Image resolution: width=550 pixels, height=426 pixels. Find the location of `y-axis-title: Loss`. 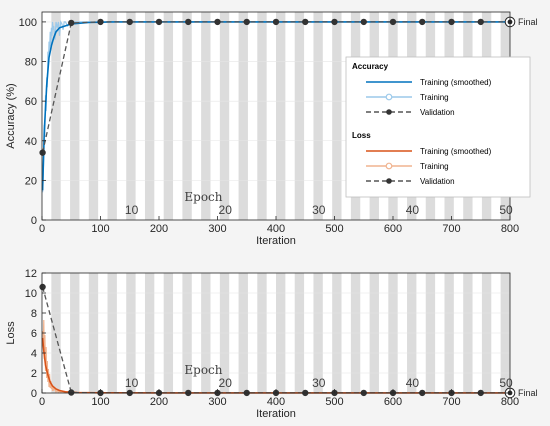

y-axis-title: Loss is located at coordinates (11, 333).